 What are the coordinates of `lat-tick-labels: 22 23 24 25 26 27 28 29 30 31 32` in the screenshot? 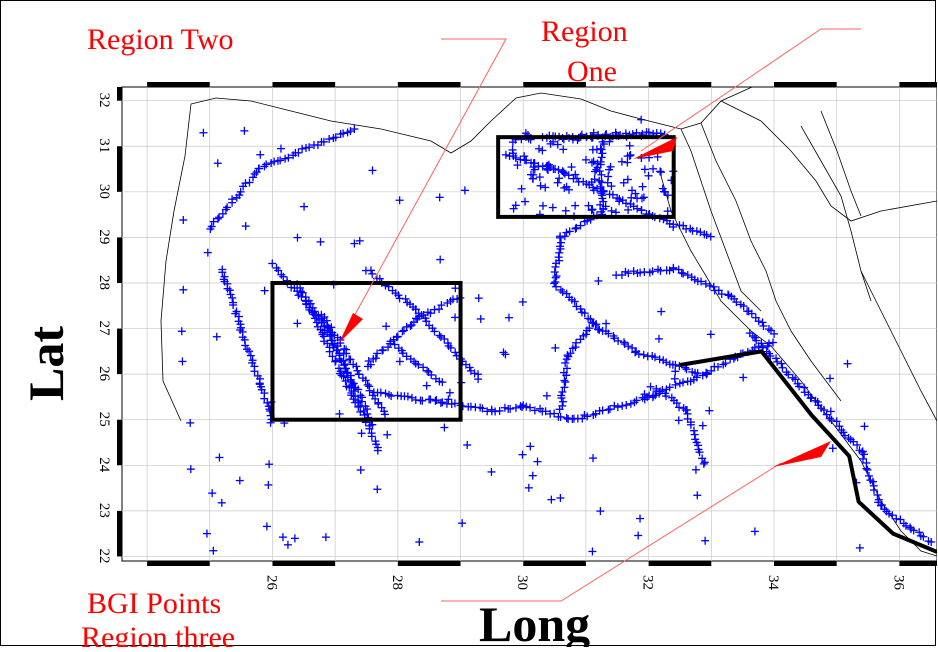 It's located at (104, 328).